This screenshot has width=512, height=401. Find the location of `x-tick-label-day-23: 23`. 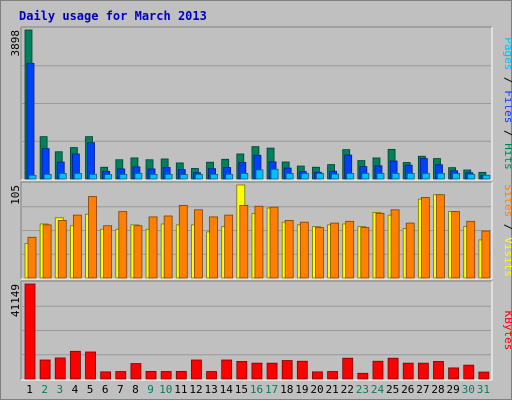

x-tick-label-day-23: 23 is located at coordinates (362, 389).